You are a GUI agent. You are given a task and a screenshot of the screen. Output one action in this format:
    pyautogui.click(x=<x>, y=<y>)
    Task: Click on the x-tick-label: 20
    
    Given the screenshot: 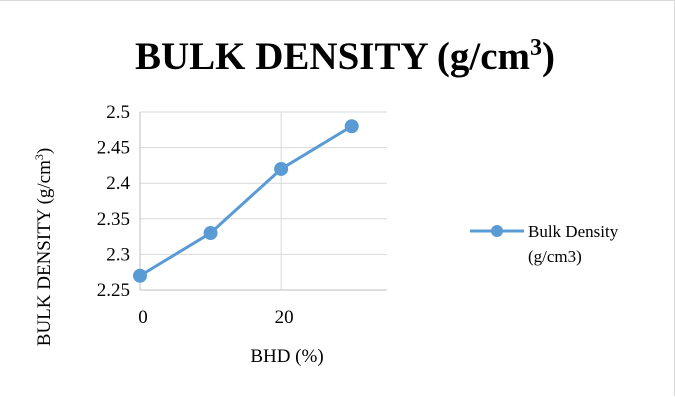 What is the action you would take?
    pyautogui.click(x=284, y=317)
    